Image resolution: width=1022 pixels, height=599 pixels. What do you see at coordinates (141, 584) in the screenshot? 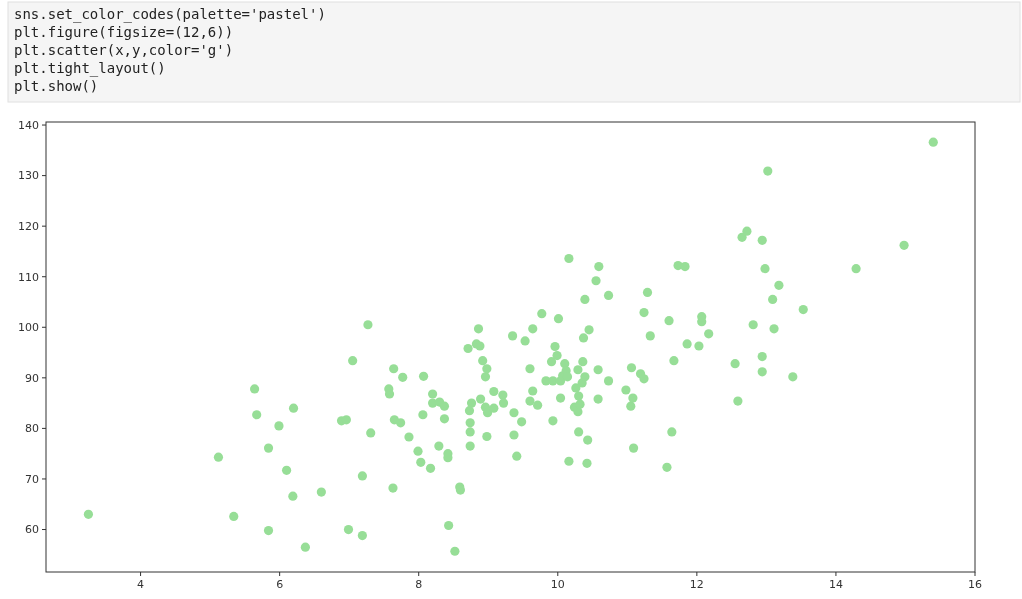
I see `x-tick-label: 4` at bounding box center [141, 584].